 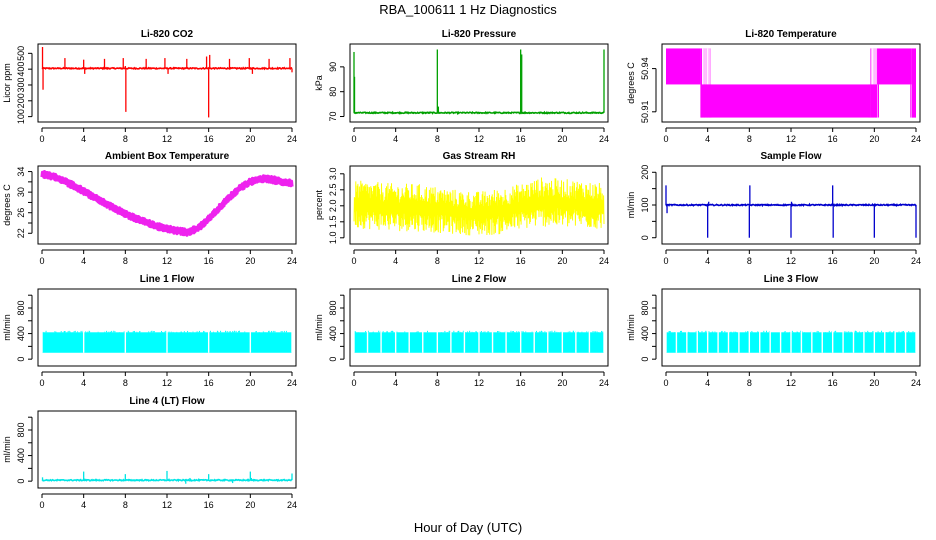 I want to click on series-ambient, so click(x=167, y=203).